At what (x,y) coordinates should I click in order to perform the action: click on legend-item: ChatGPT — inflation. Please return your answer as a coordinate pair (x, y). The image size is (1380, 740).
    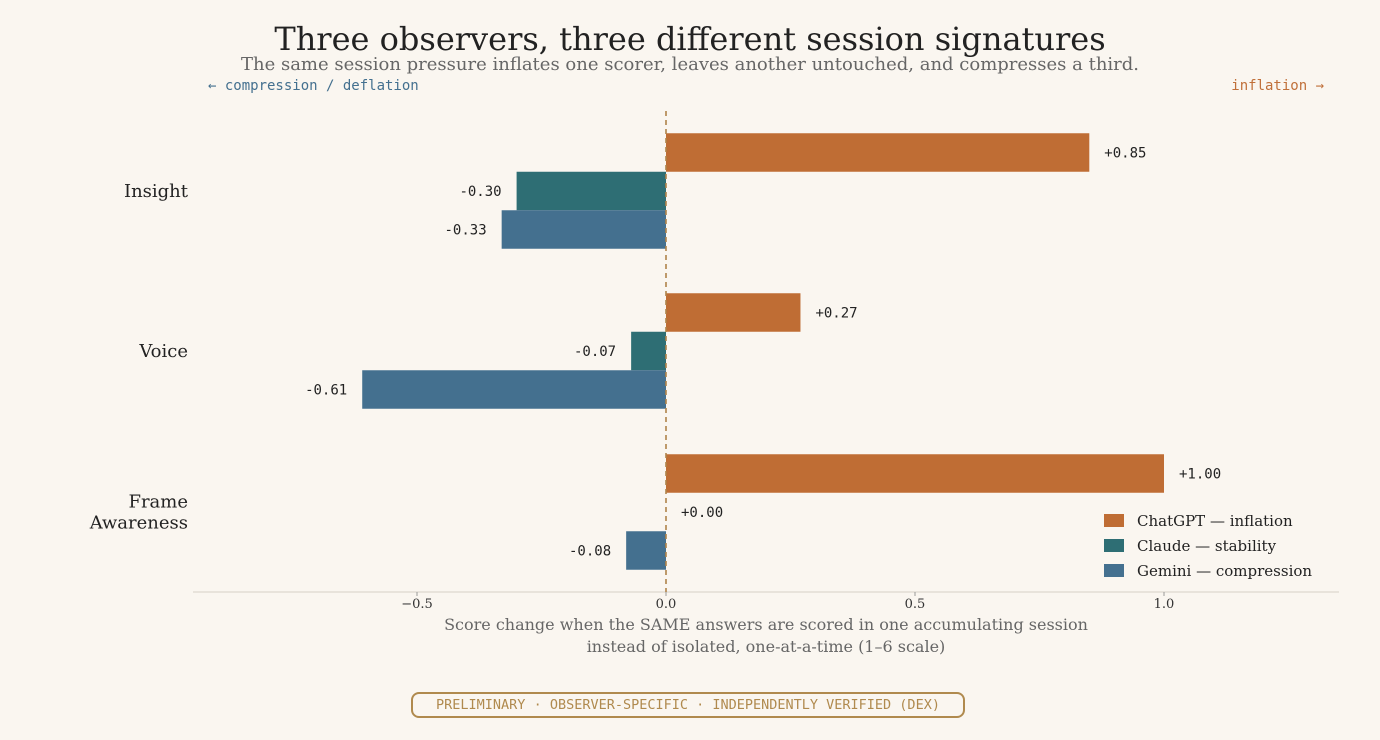
    Looking at the image, I should click on (1208, 520).